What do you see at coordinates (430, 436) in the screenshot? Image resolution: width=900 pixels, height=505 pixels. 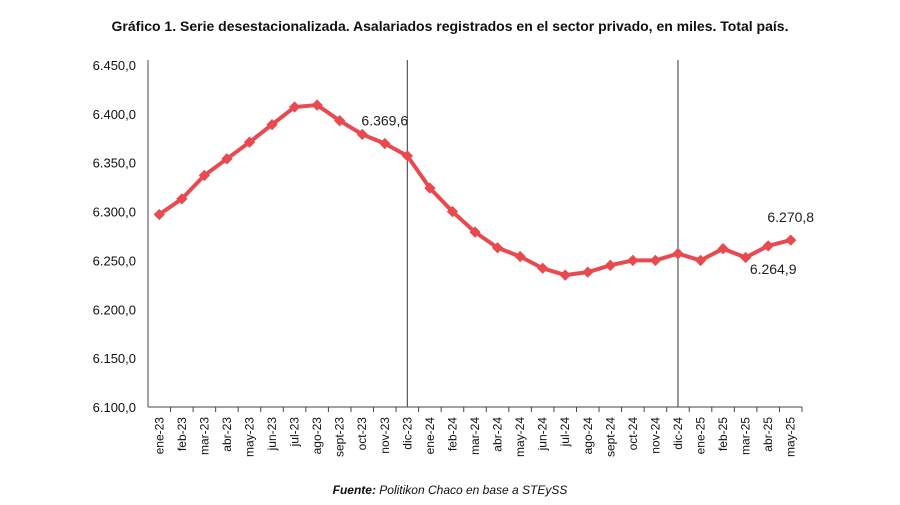 I see `x-tick-label: ene-24` at bounding box center [430, 436].